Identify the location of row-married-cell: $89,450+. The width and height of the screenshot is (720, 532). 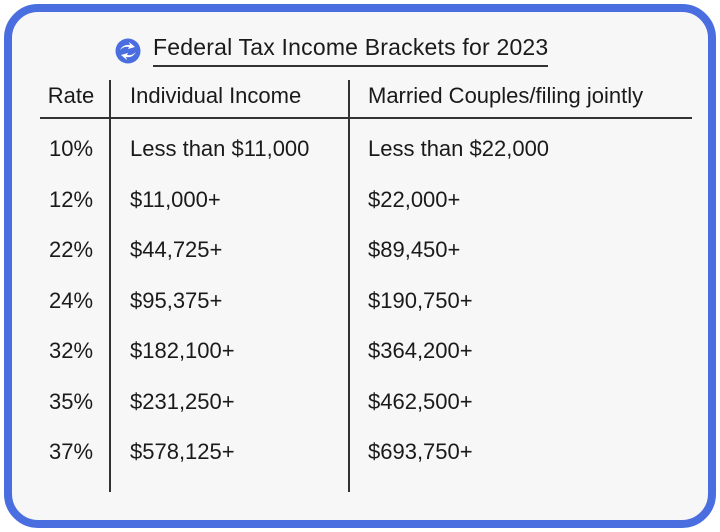
(414, 249).